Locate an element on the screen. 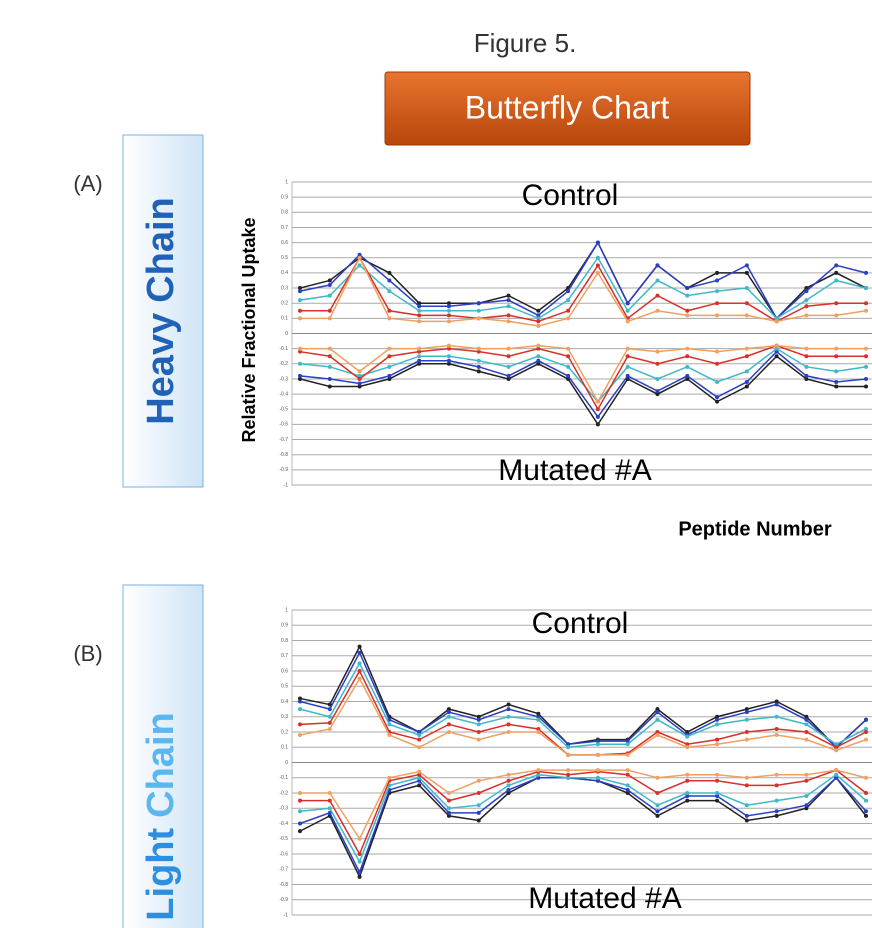  side-label-word: Chain is located at coordinates (161, 250).